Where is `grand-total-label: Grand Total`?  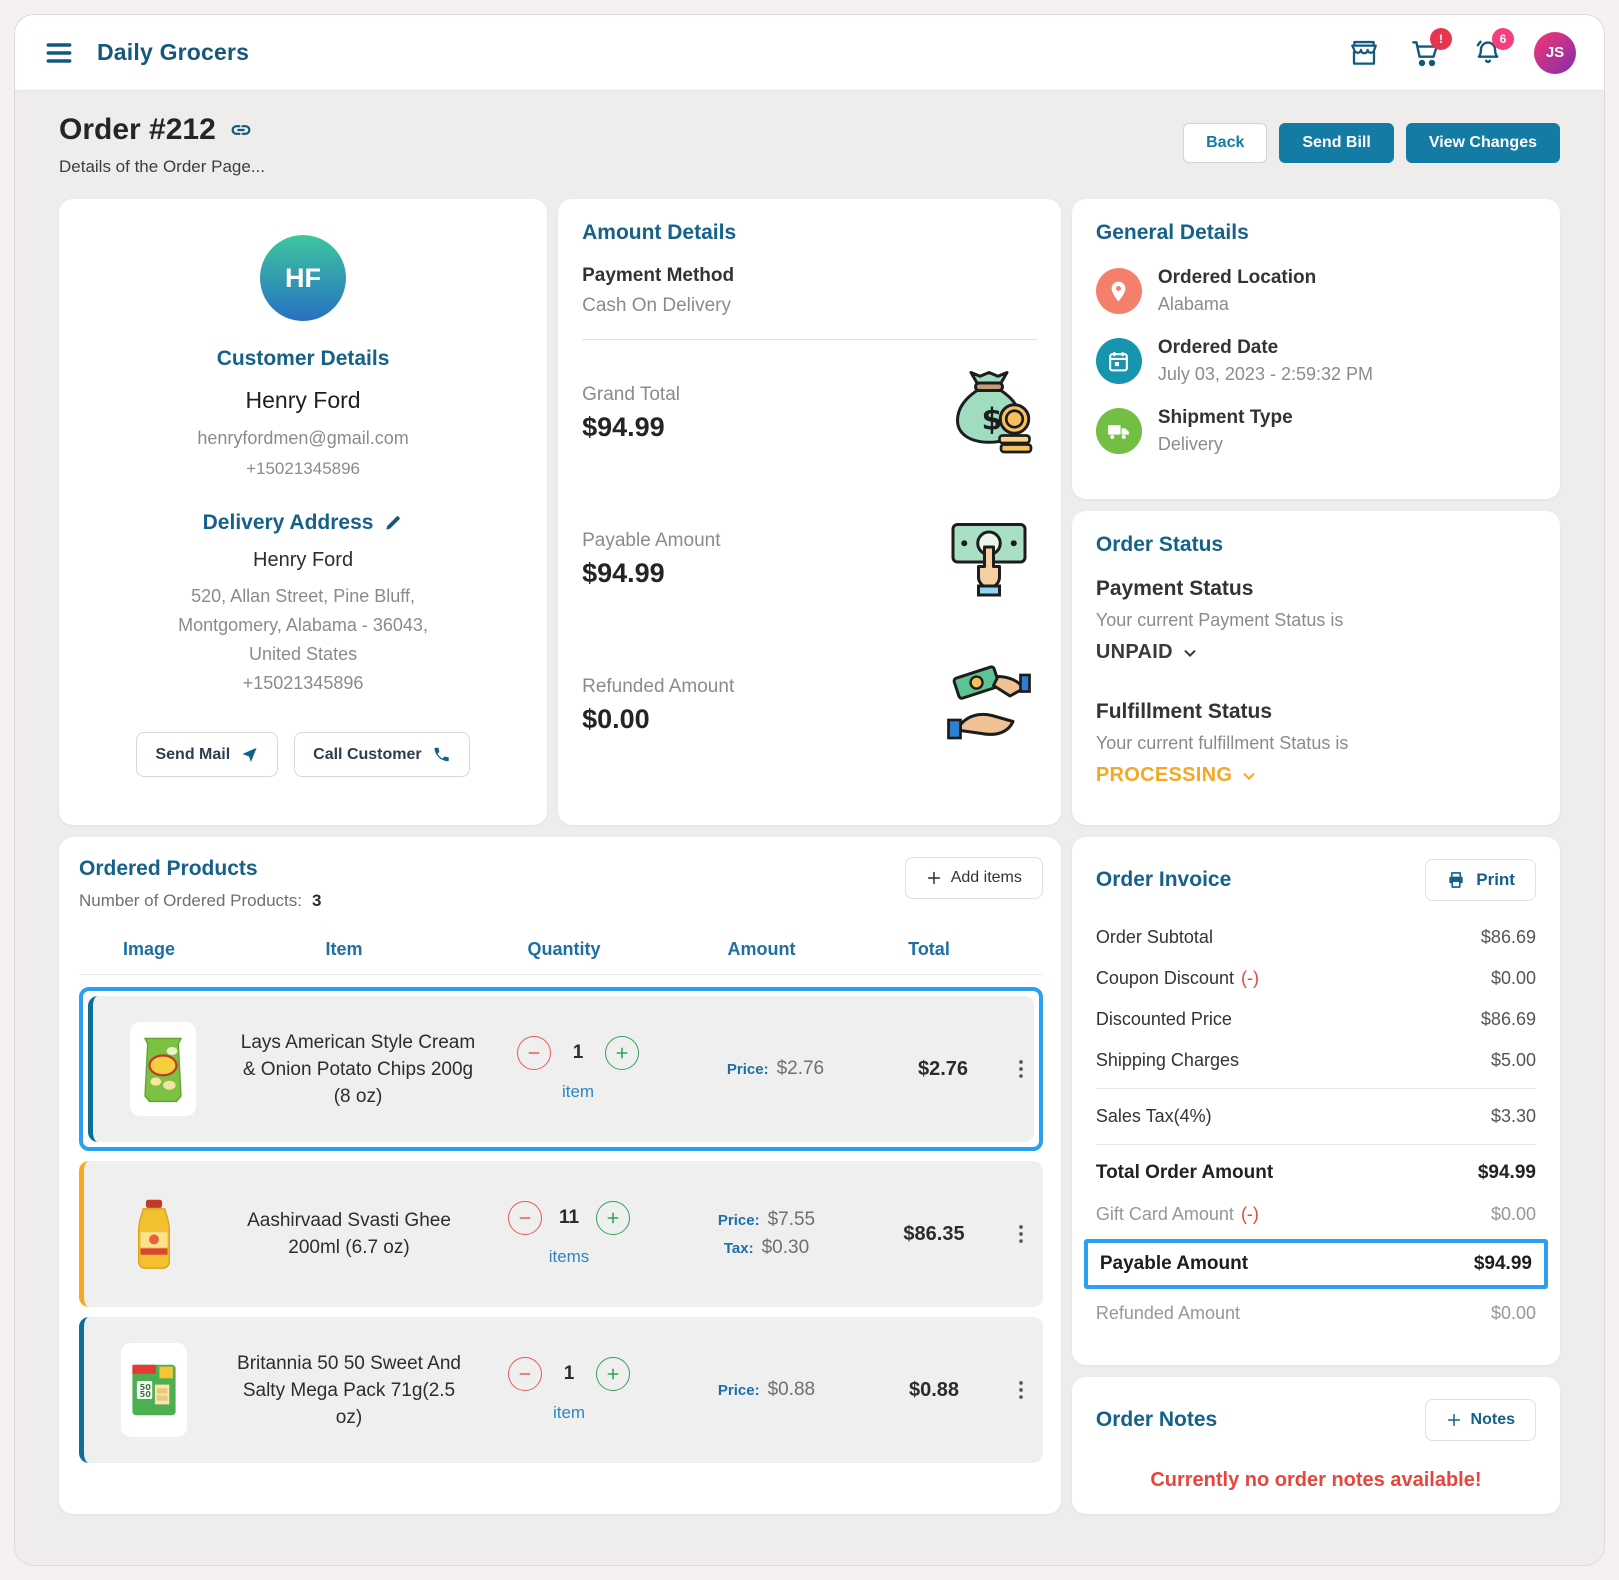
grand-total-label: Grand Total is located at coordinates (631, 394).